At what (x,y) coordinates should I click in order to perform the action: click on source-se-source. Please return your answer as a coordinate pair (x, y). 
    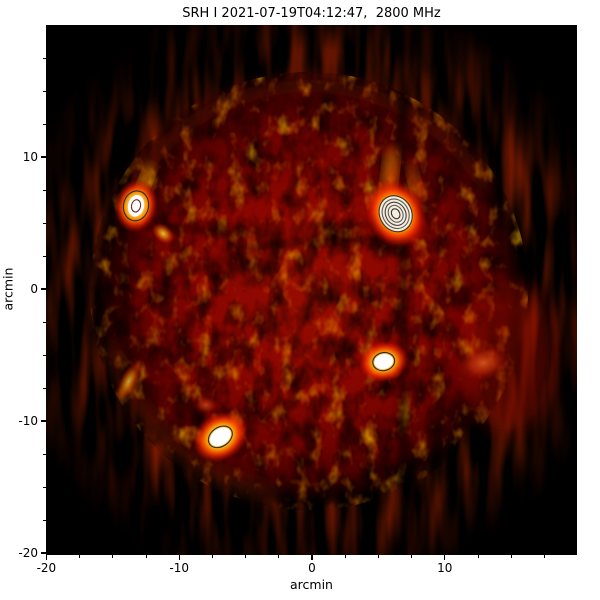
    Looking at the image, I should click on (220, 436).